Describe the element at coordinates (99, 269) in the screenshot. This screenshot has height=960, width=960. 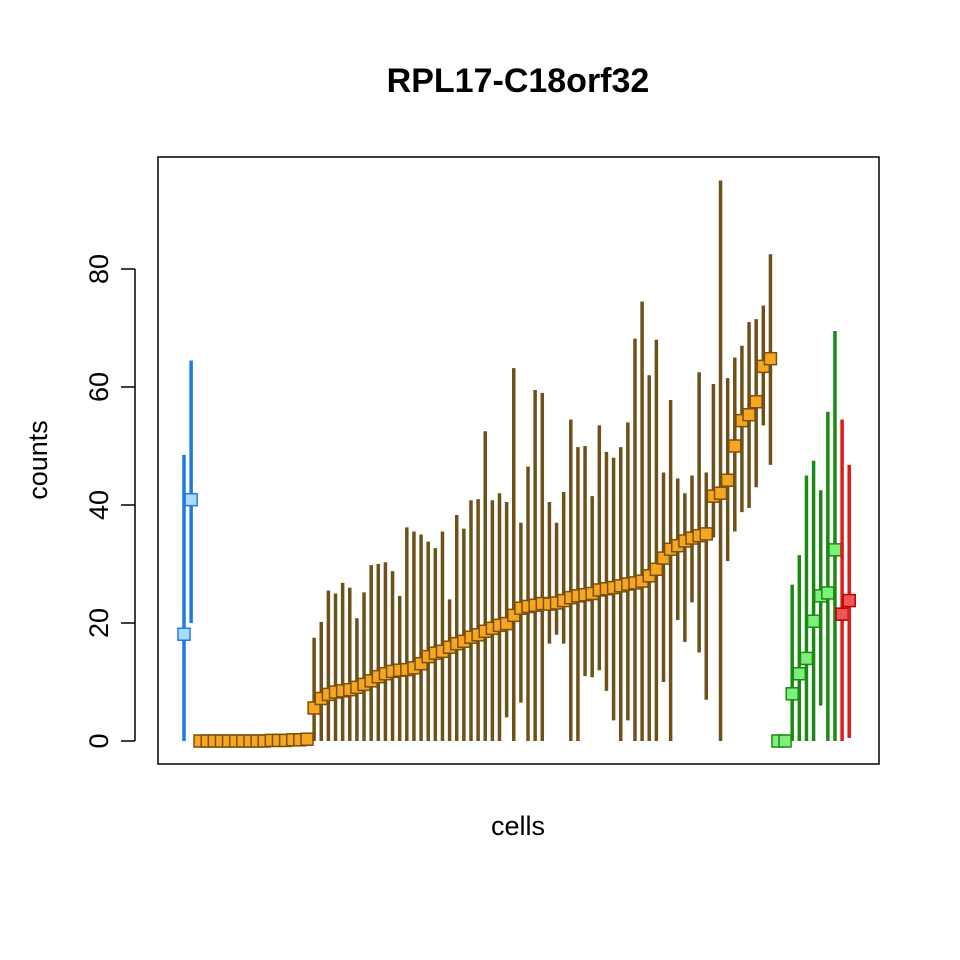
I see `y-tick-label: 80` at that location.